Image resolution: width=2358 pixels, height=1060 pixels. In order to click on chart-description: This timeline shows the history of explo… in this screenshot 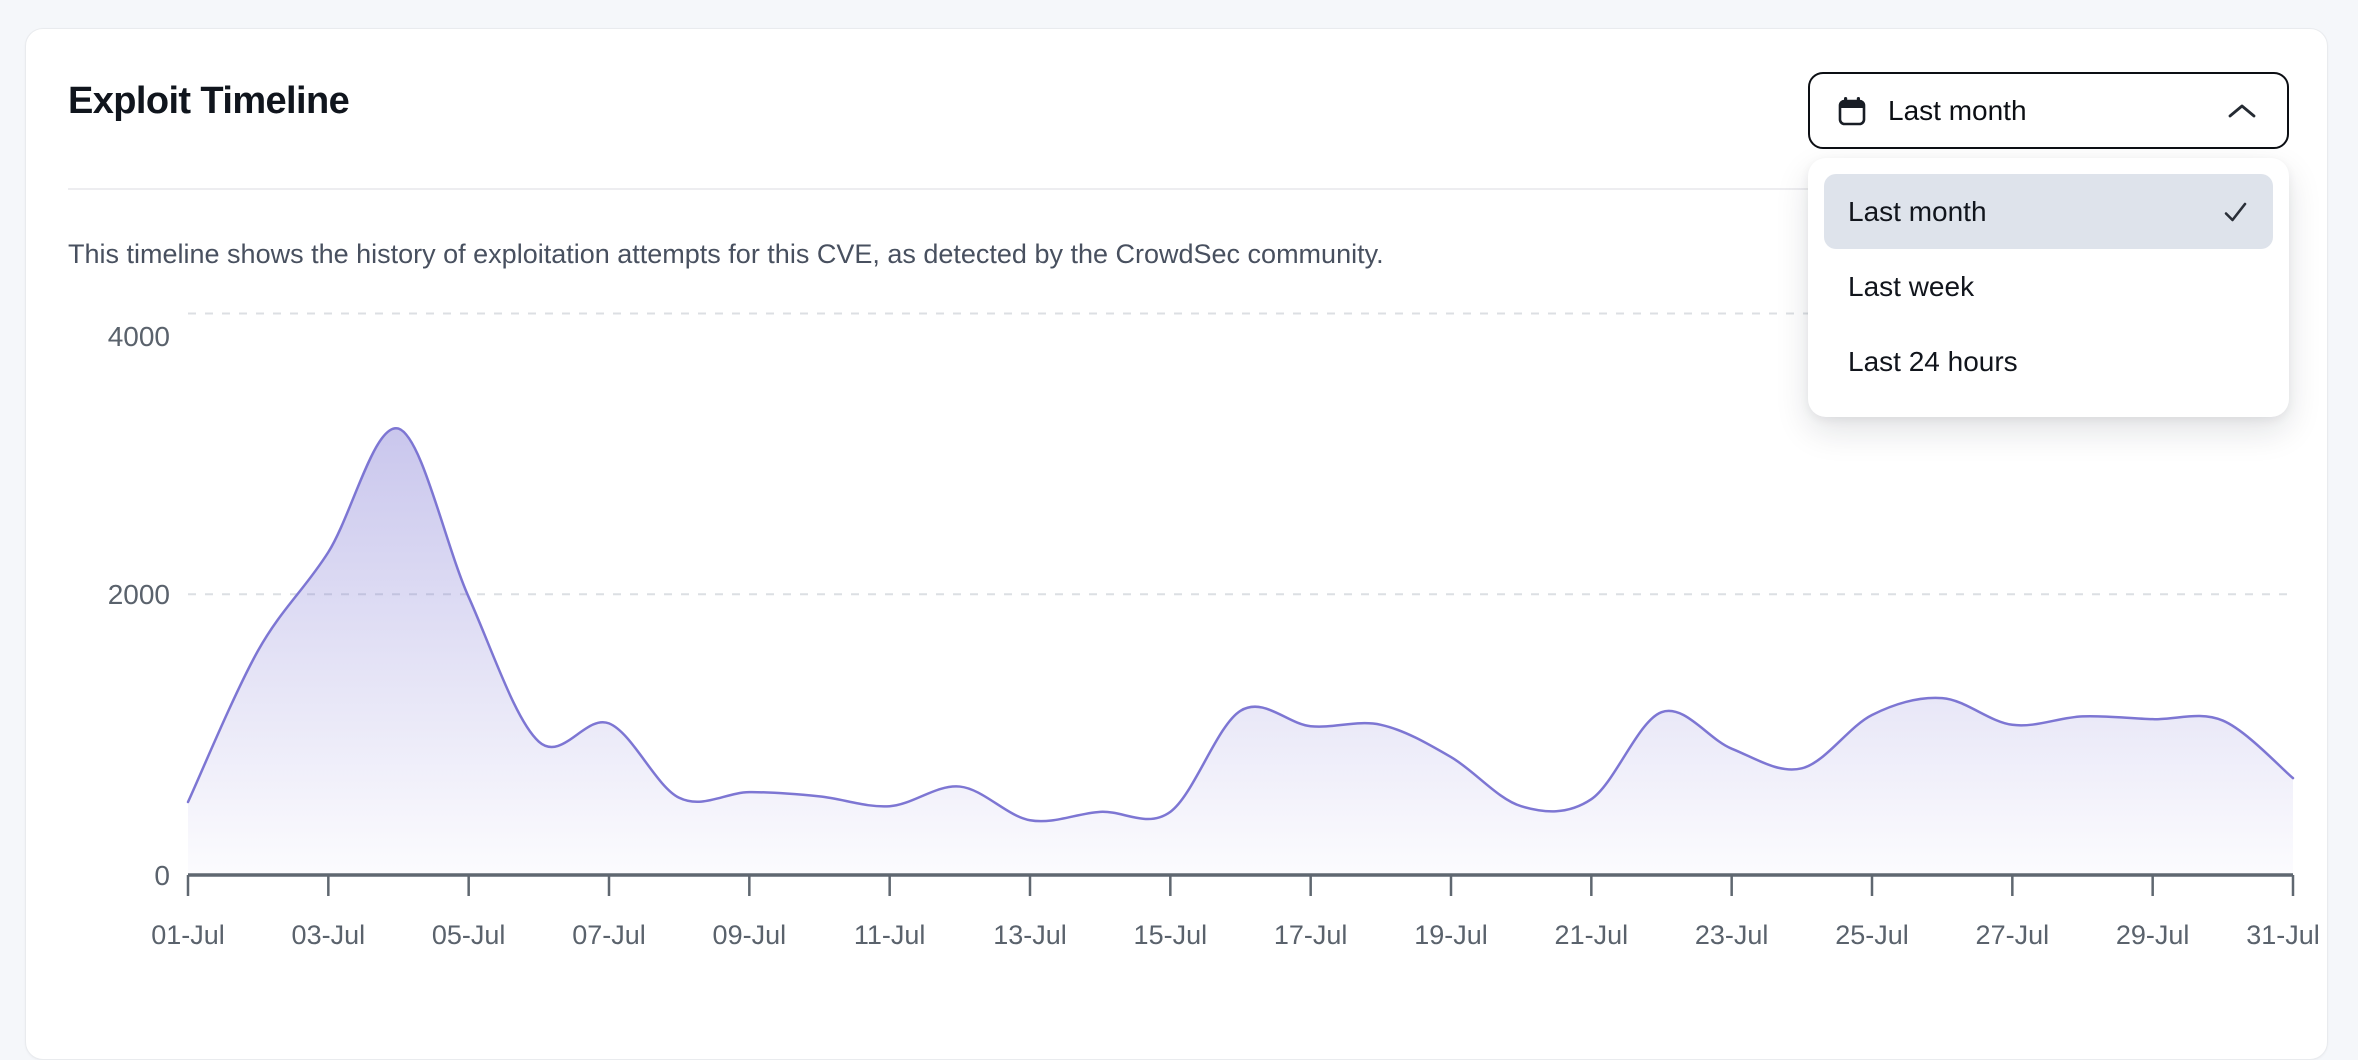, I will do `click(726, 254)`.